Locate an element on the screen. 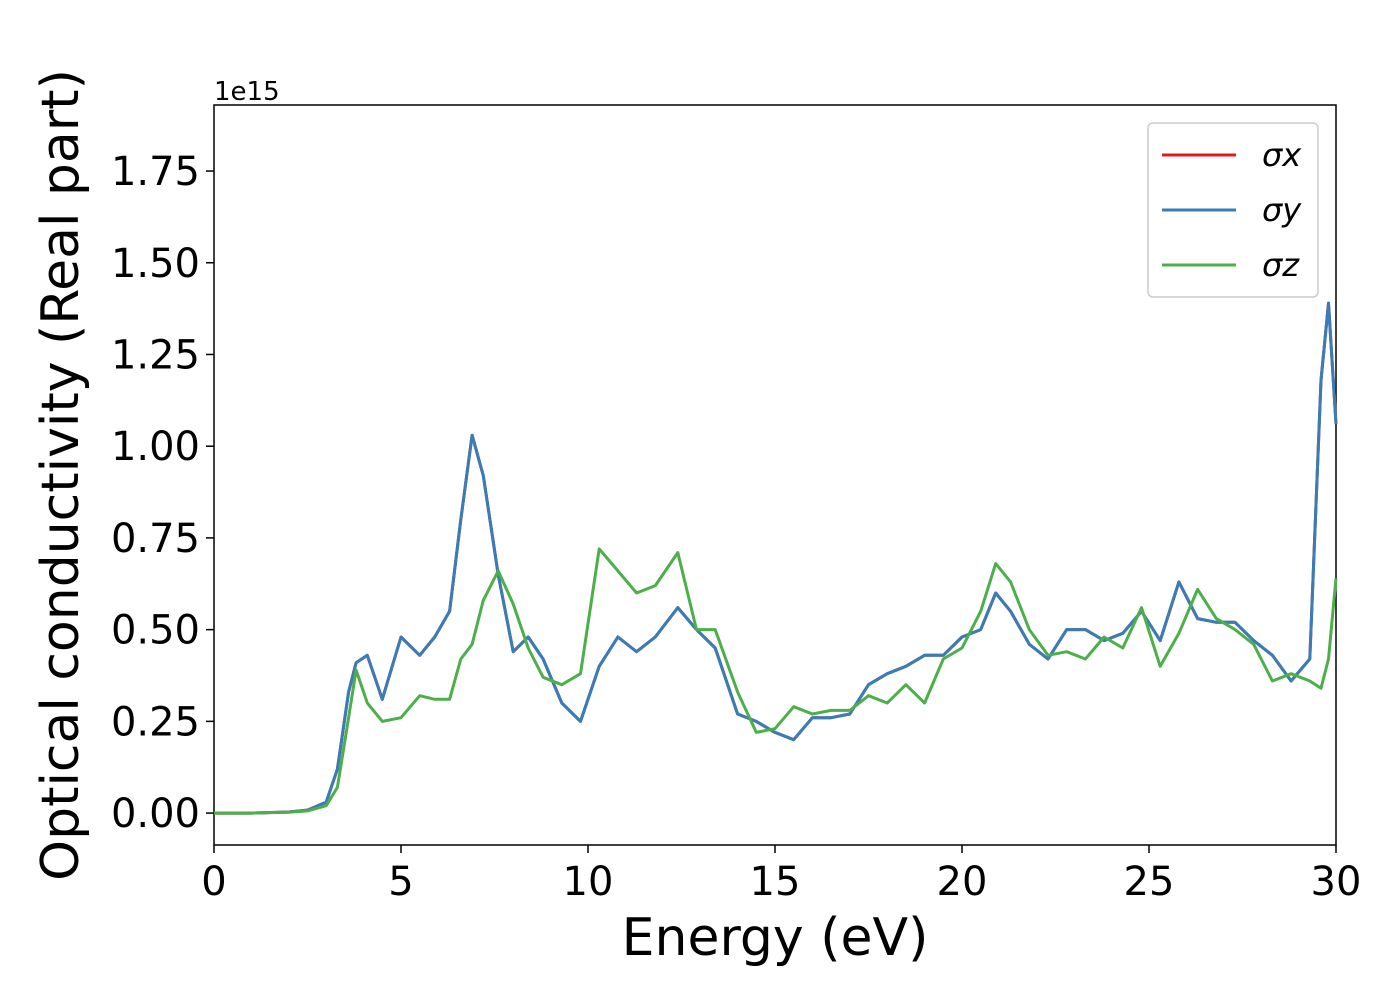  y-tick-label: 0.50 is located at coordinates (155, 631).